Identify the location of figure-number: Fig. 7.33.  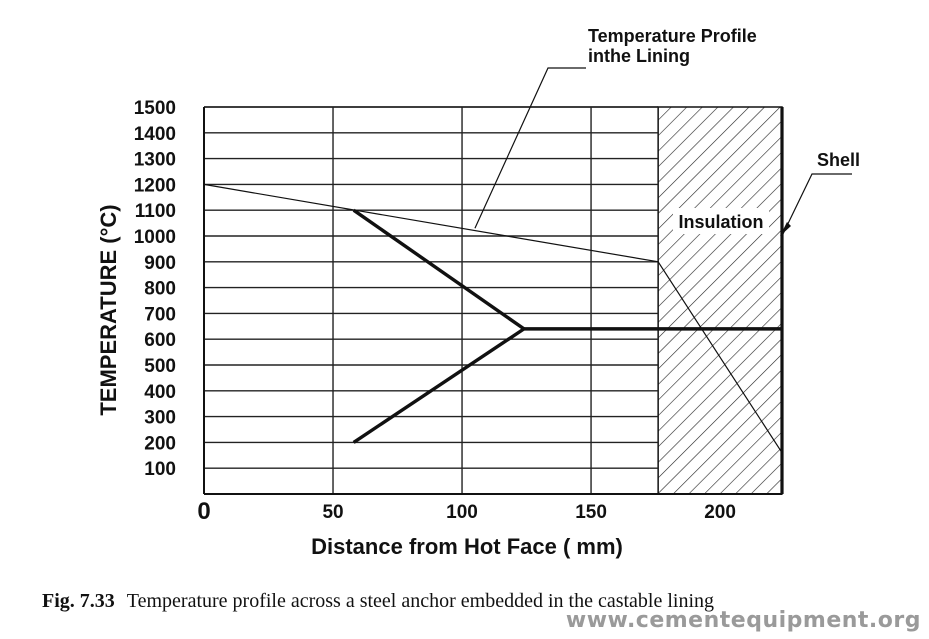
(78, 601).